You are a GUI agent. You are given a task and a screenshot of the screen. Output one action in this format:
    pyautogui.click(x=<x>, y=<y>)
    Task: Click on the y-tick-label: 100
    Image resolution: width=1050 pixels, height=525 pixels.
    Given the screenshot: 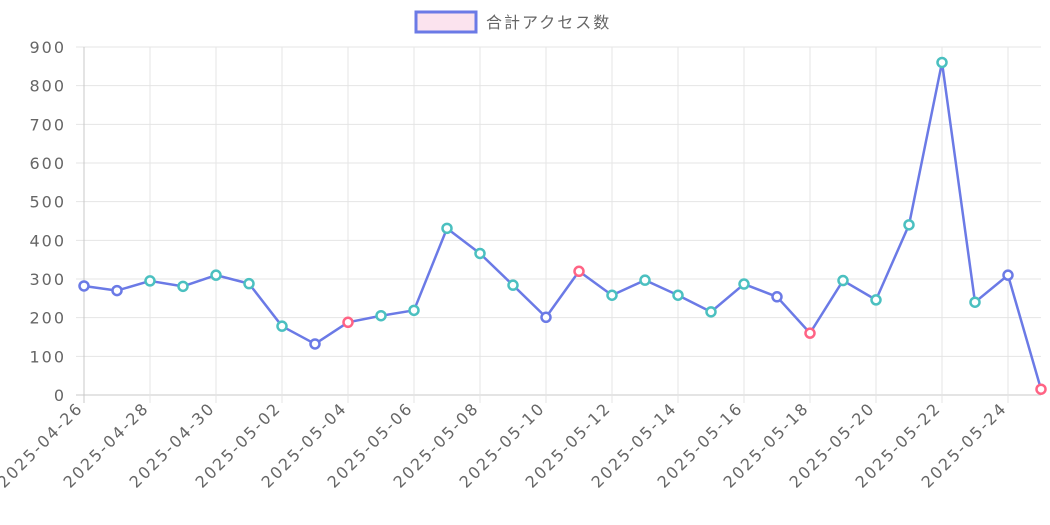 What is the action you would take?
    pyautogui.click(x=47, y=356)
    